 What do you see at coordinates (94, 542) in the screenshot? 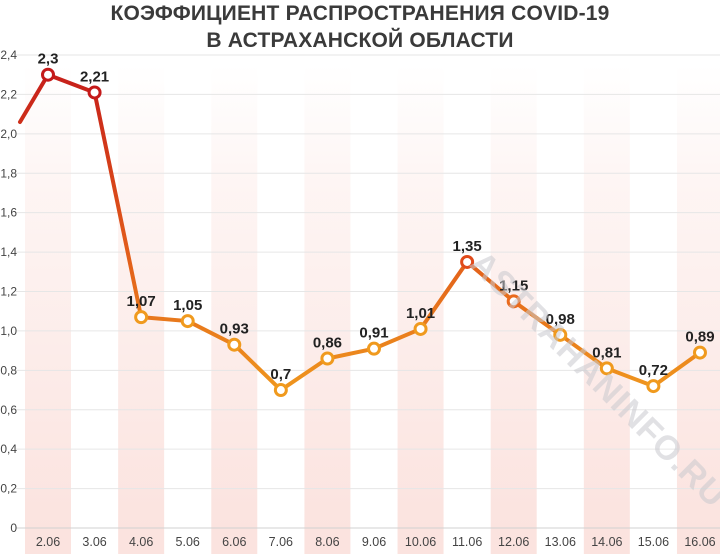
I see `x-tick-label: 3.06` at bounding box center [94, 542].